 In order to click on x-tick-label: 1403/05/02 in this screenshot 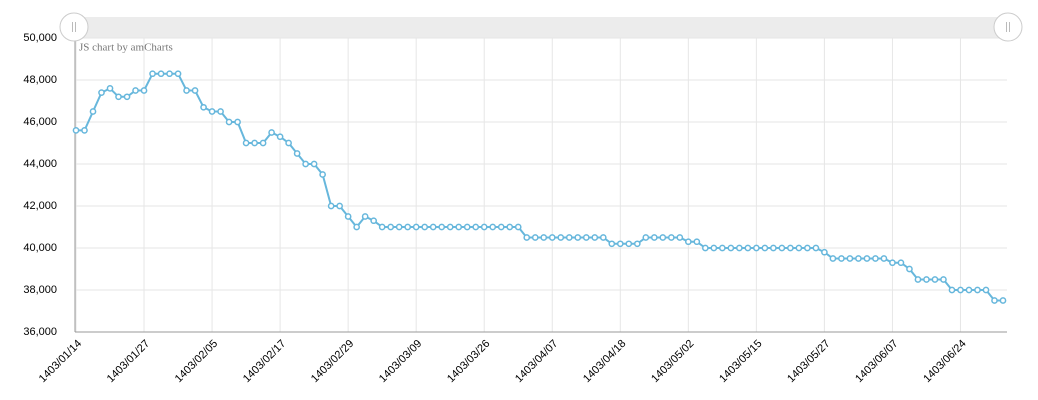, I will do `click(672, 361)`.